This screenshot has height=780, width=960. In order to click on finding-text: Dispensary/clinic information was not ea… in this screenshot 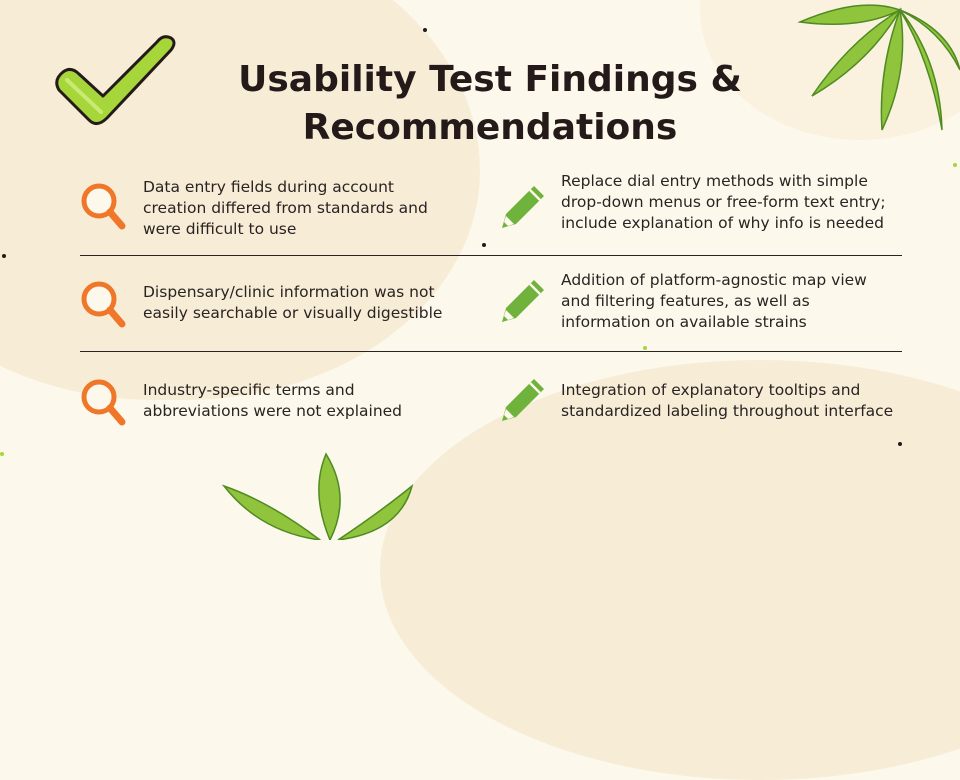, I will do `click(293, 302)`.